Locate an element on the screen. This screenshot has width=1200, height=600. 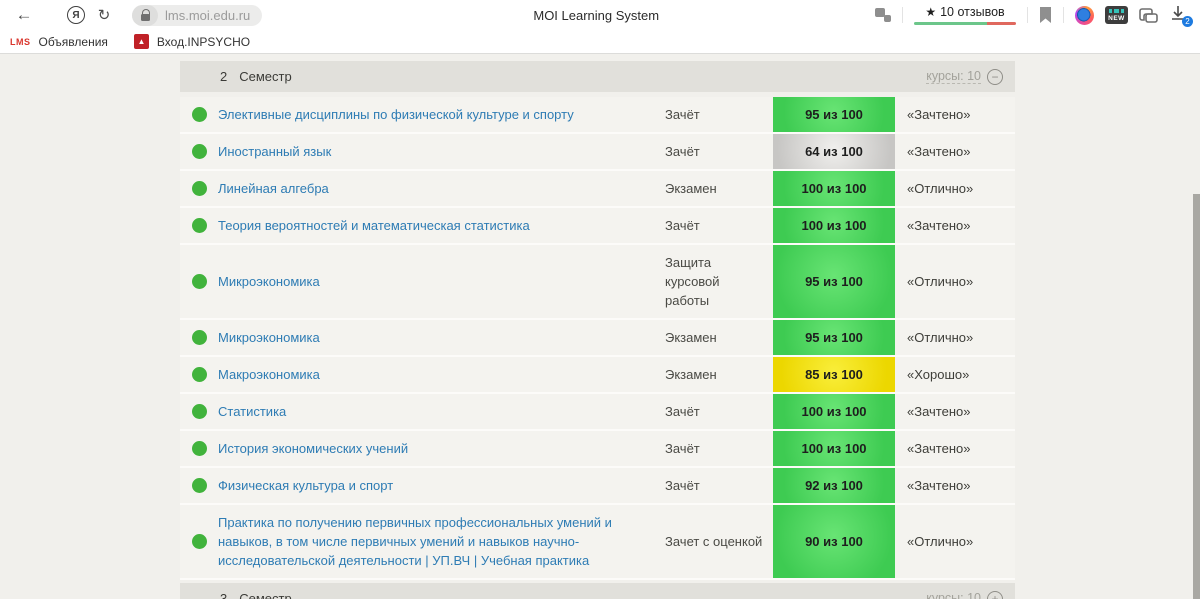
bookmark-icon is located at coordinates (1045, 15).